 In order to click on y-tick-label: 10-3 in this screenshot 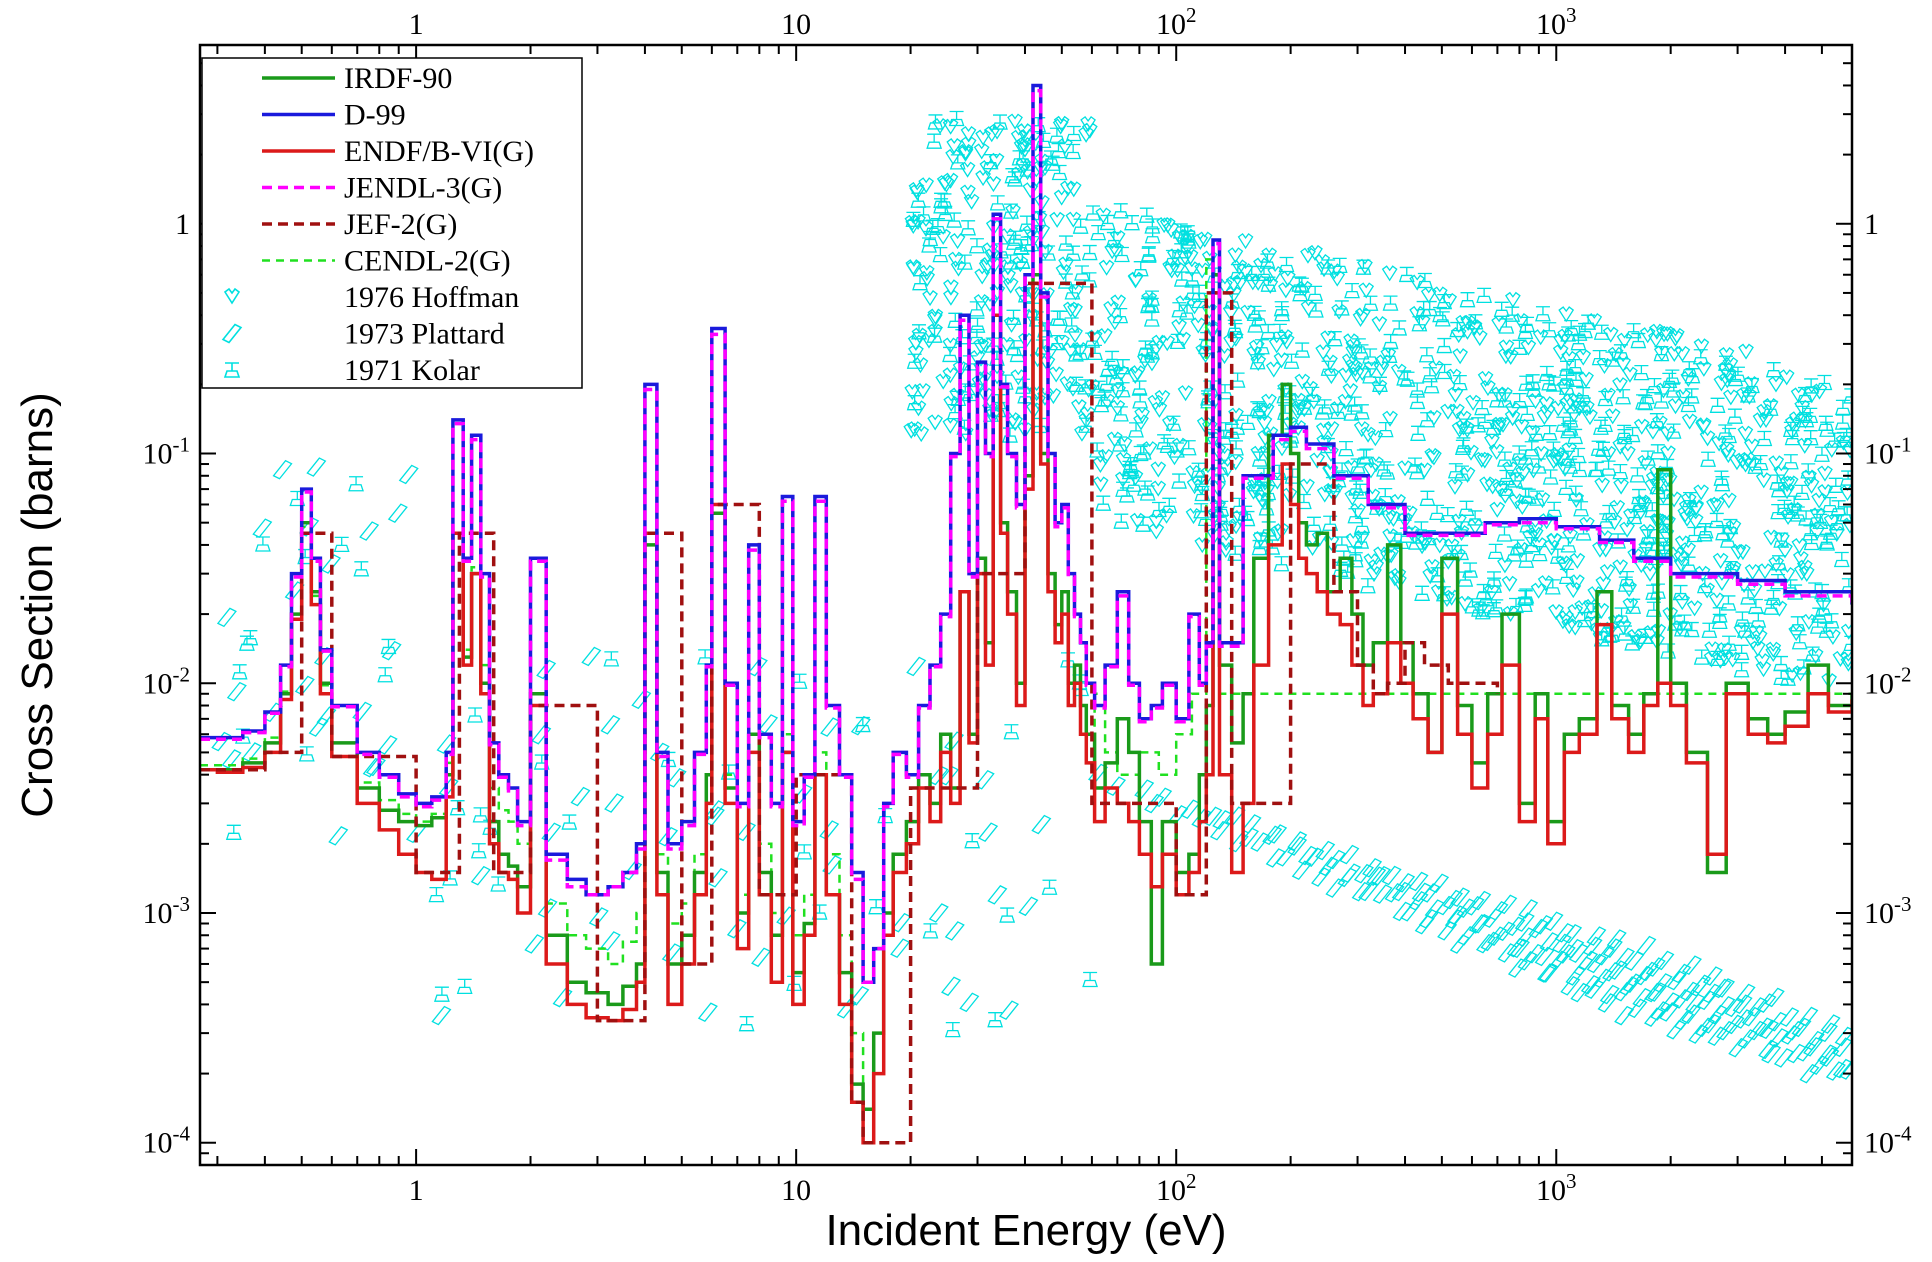, I will do `click(167, 911)`.